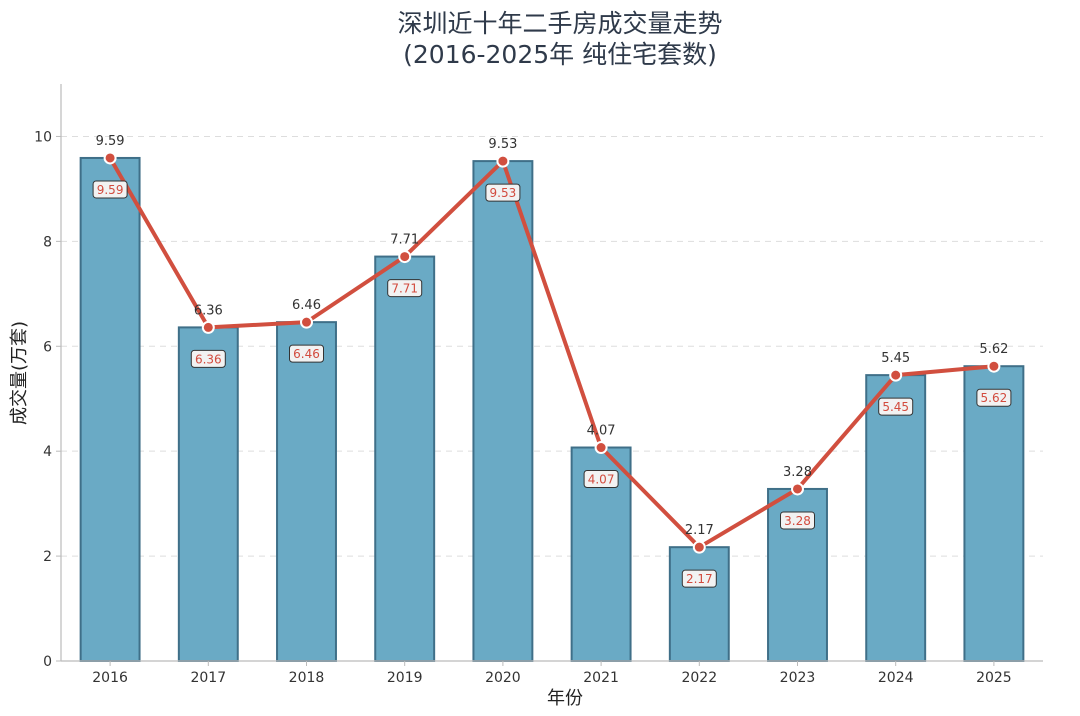  Describe the element at coordinates (565, 698) in the screenshot. I see `x-axis-title: 年份` at that location.